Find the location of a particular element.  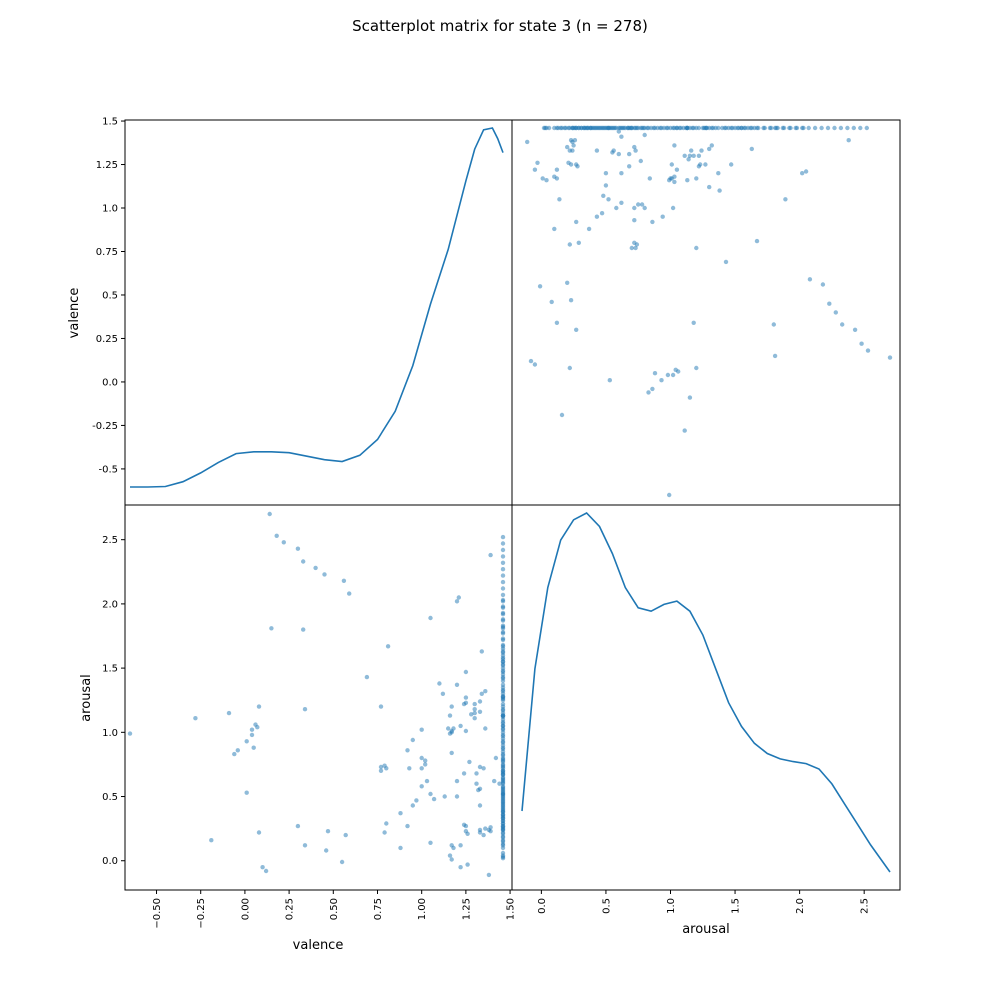

tick-label: 0.25 is located at coordinates (290, 909).